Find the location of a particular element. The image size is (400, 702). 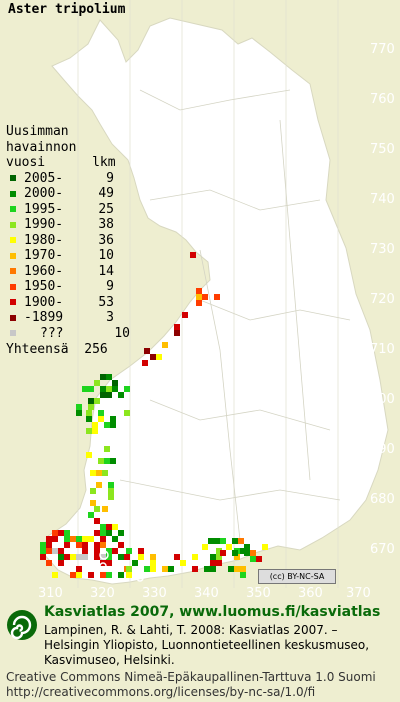

legend-label: ??? is located at coordinates (52, 333).